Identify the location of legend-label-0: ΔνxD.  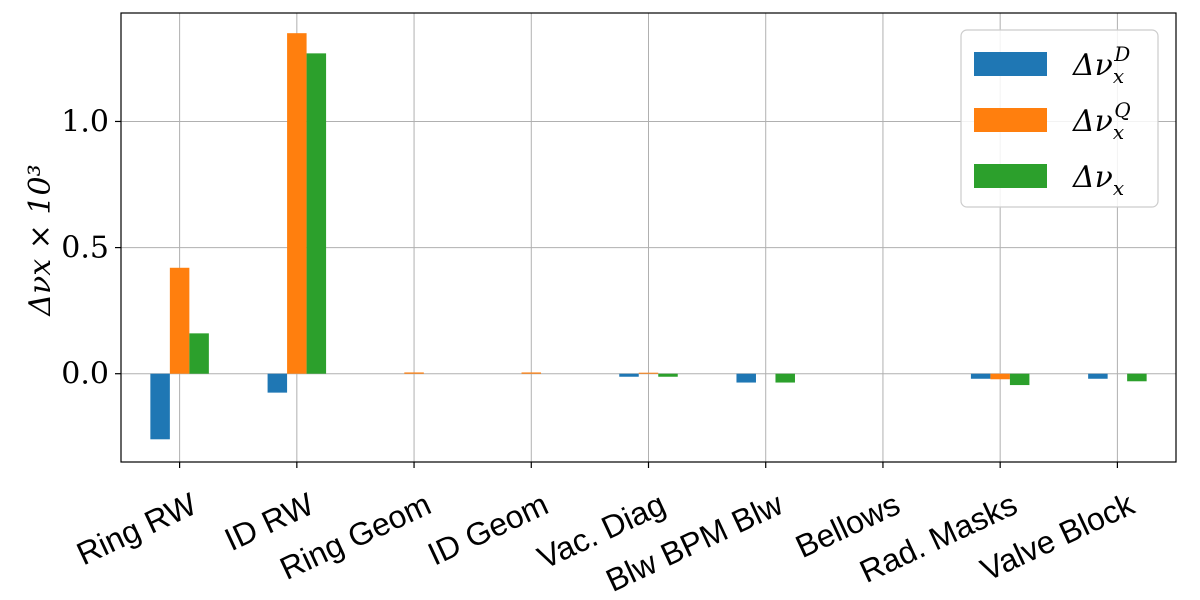
(1101, 65).